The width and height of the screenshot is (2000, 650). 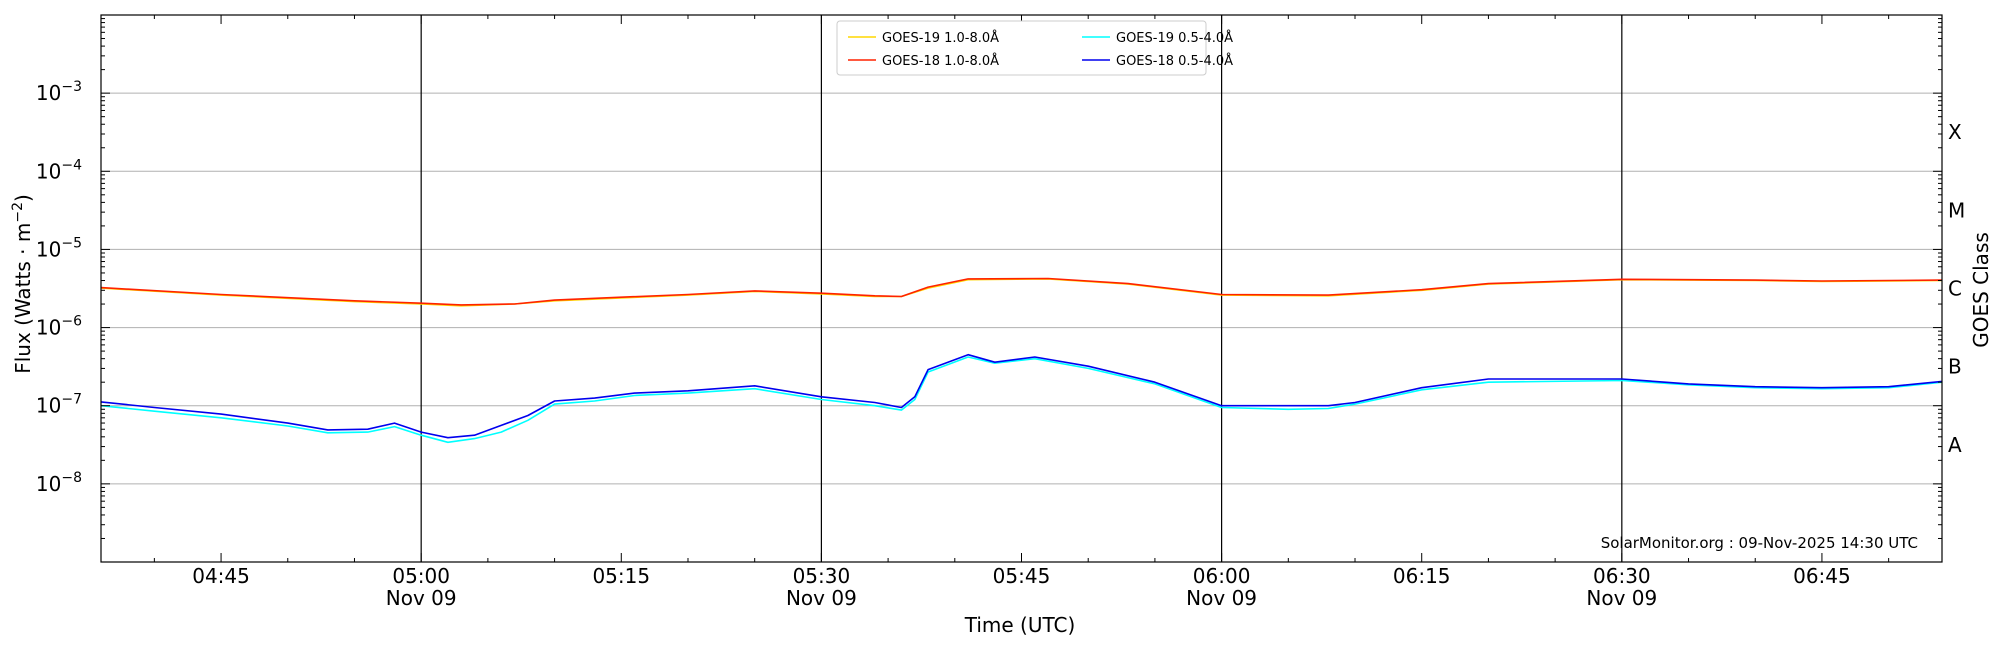 I want to click on goes-class-label: A, so click(x=1955, y=445).